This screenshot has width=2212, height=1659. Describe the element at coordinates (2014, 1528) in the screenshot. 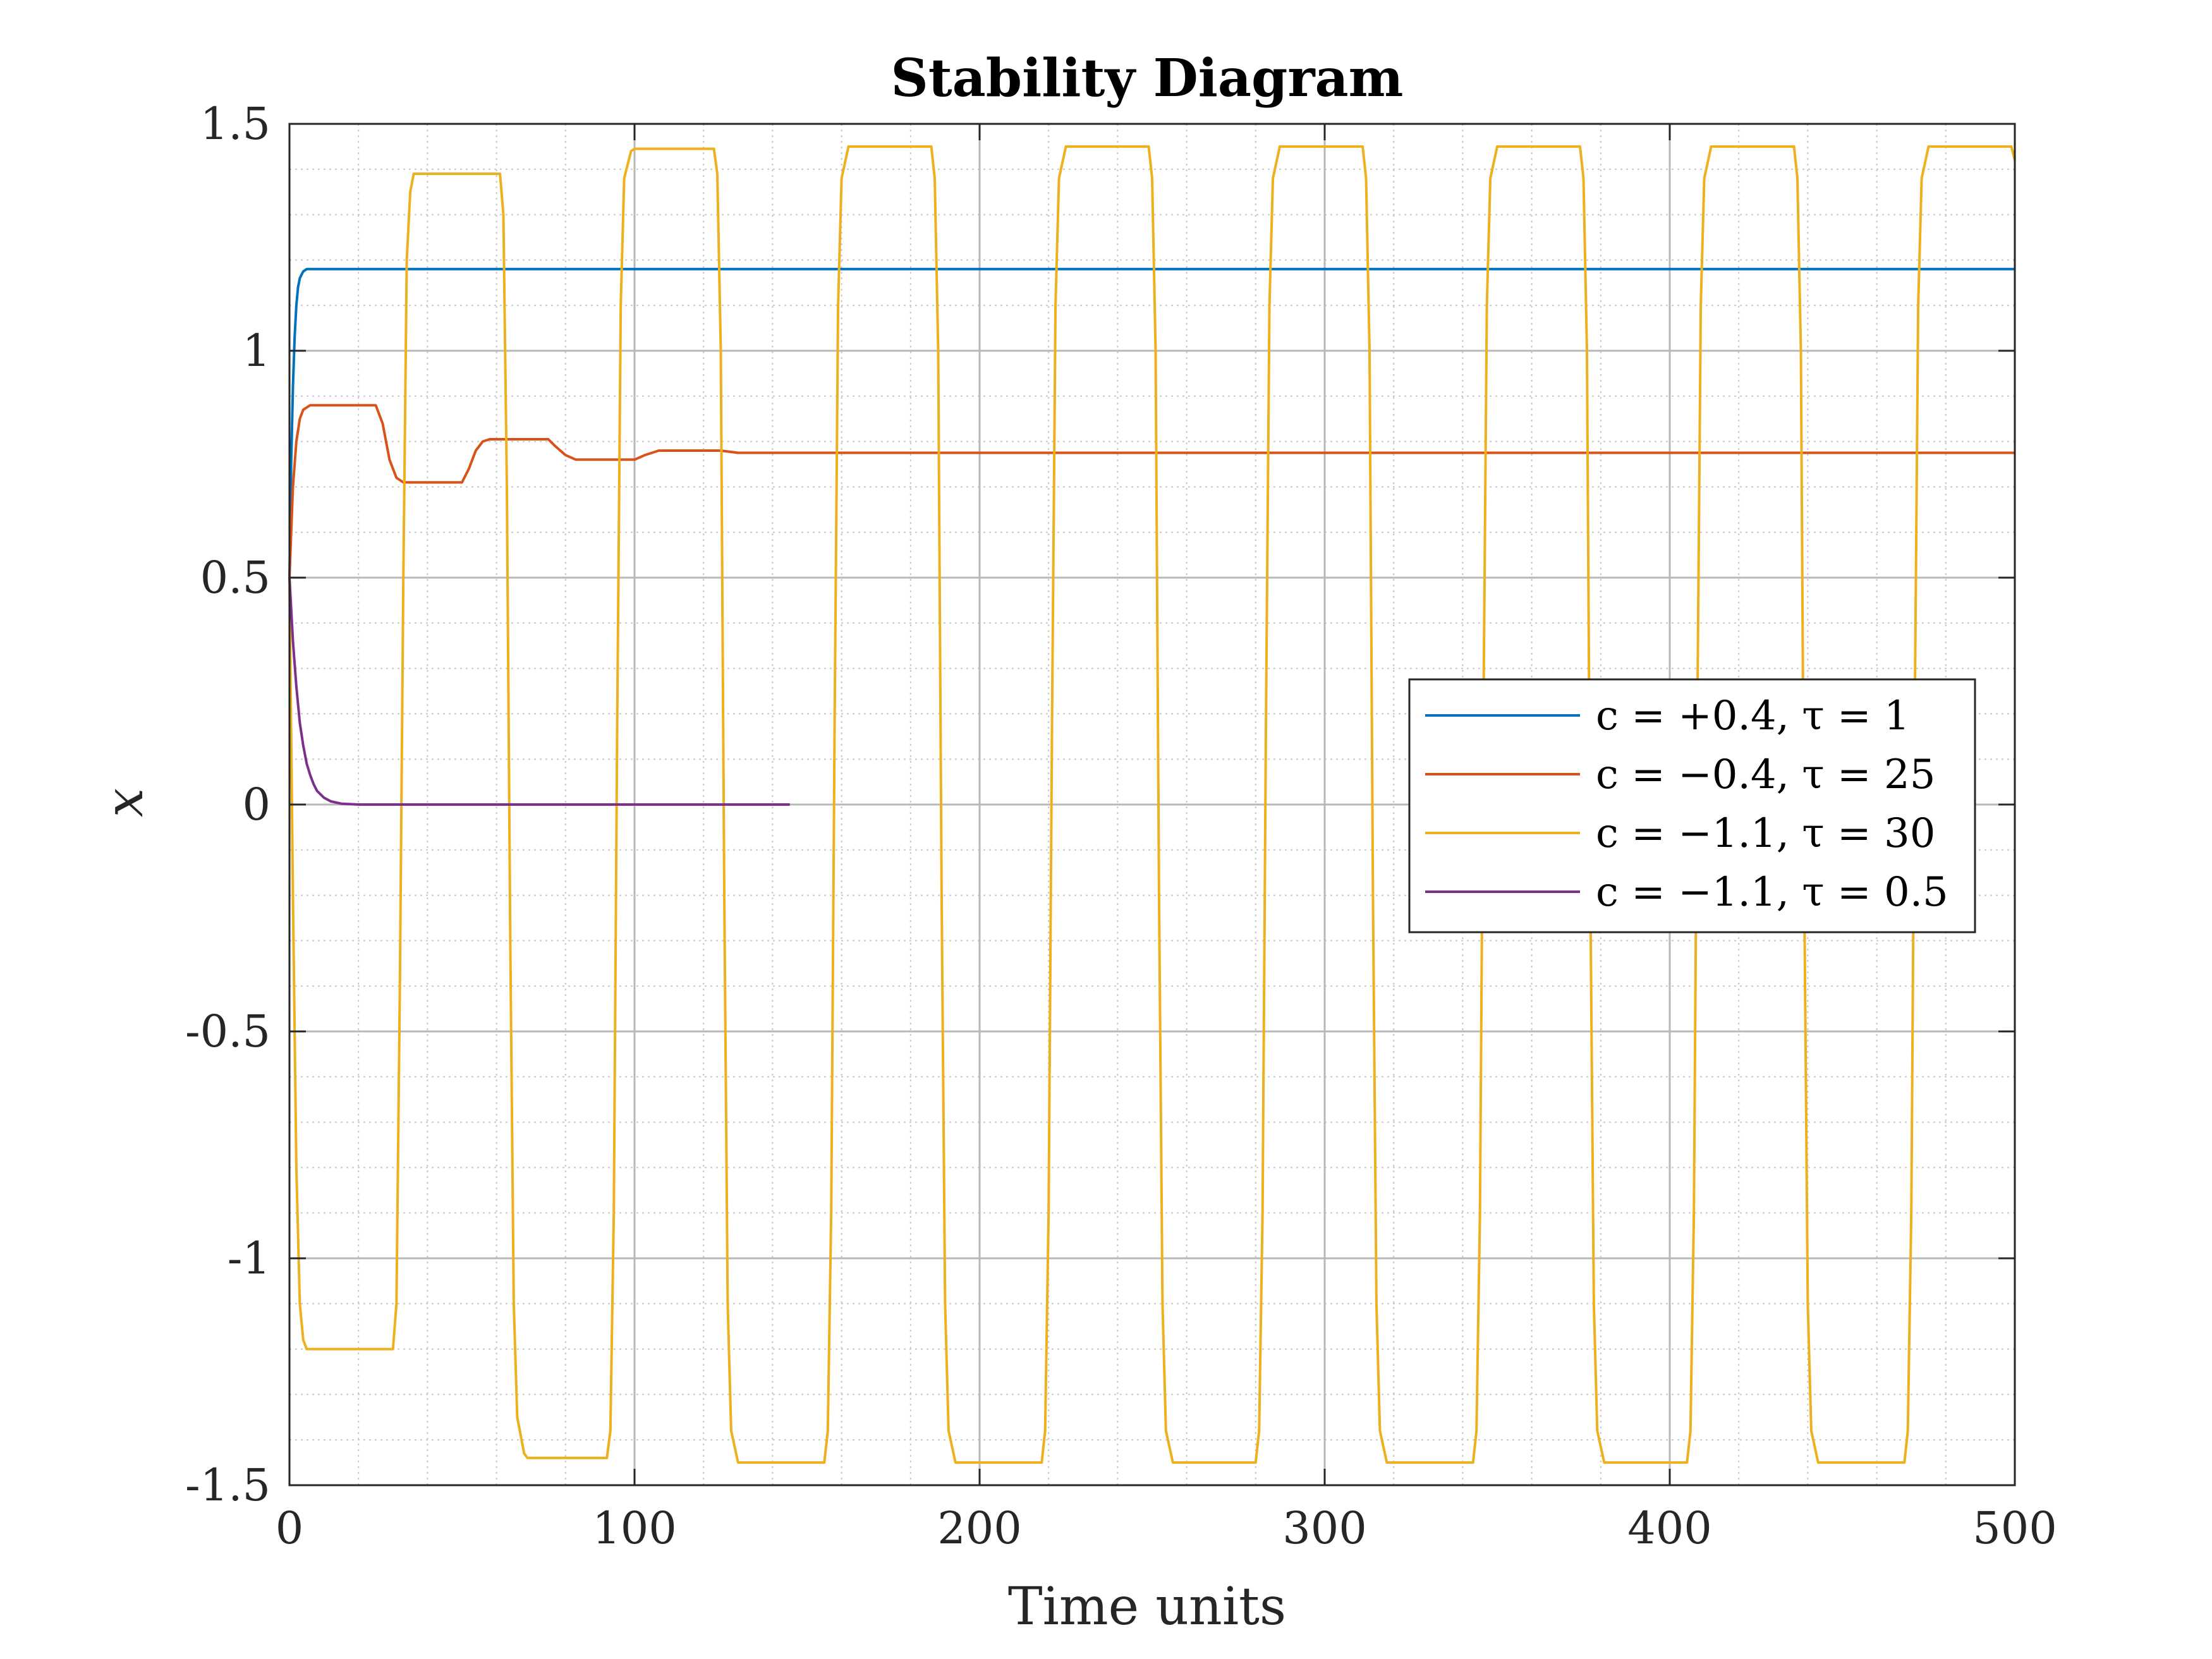

I see `x-tick-label: 500` at that location.